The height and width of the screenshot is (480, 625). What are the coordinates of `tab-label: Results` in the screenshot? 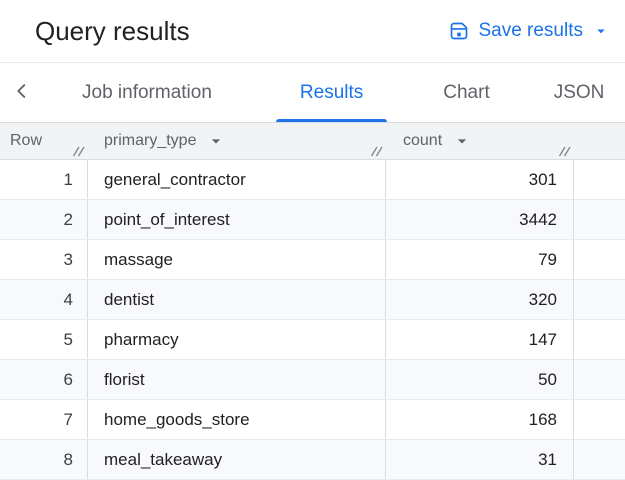 It's located at (331, 92).